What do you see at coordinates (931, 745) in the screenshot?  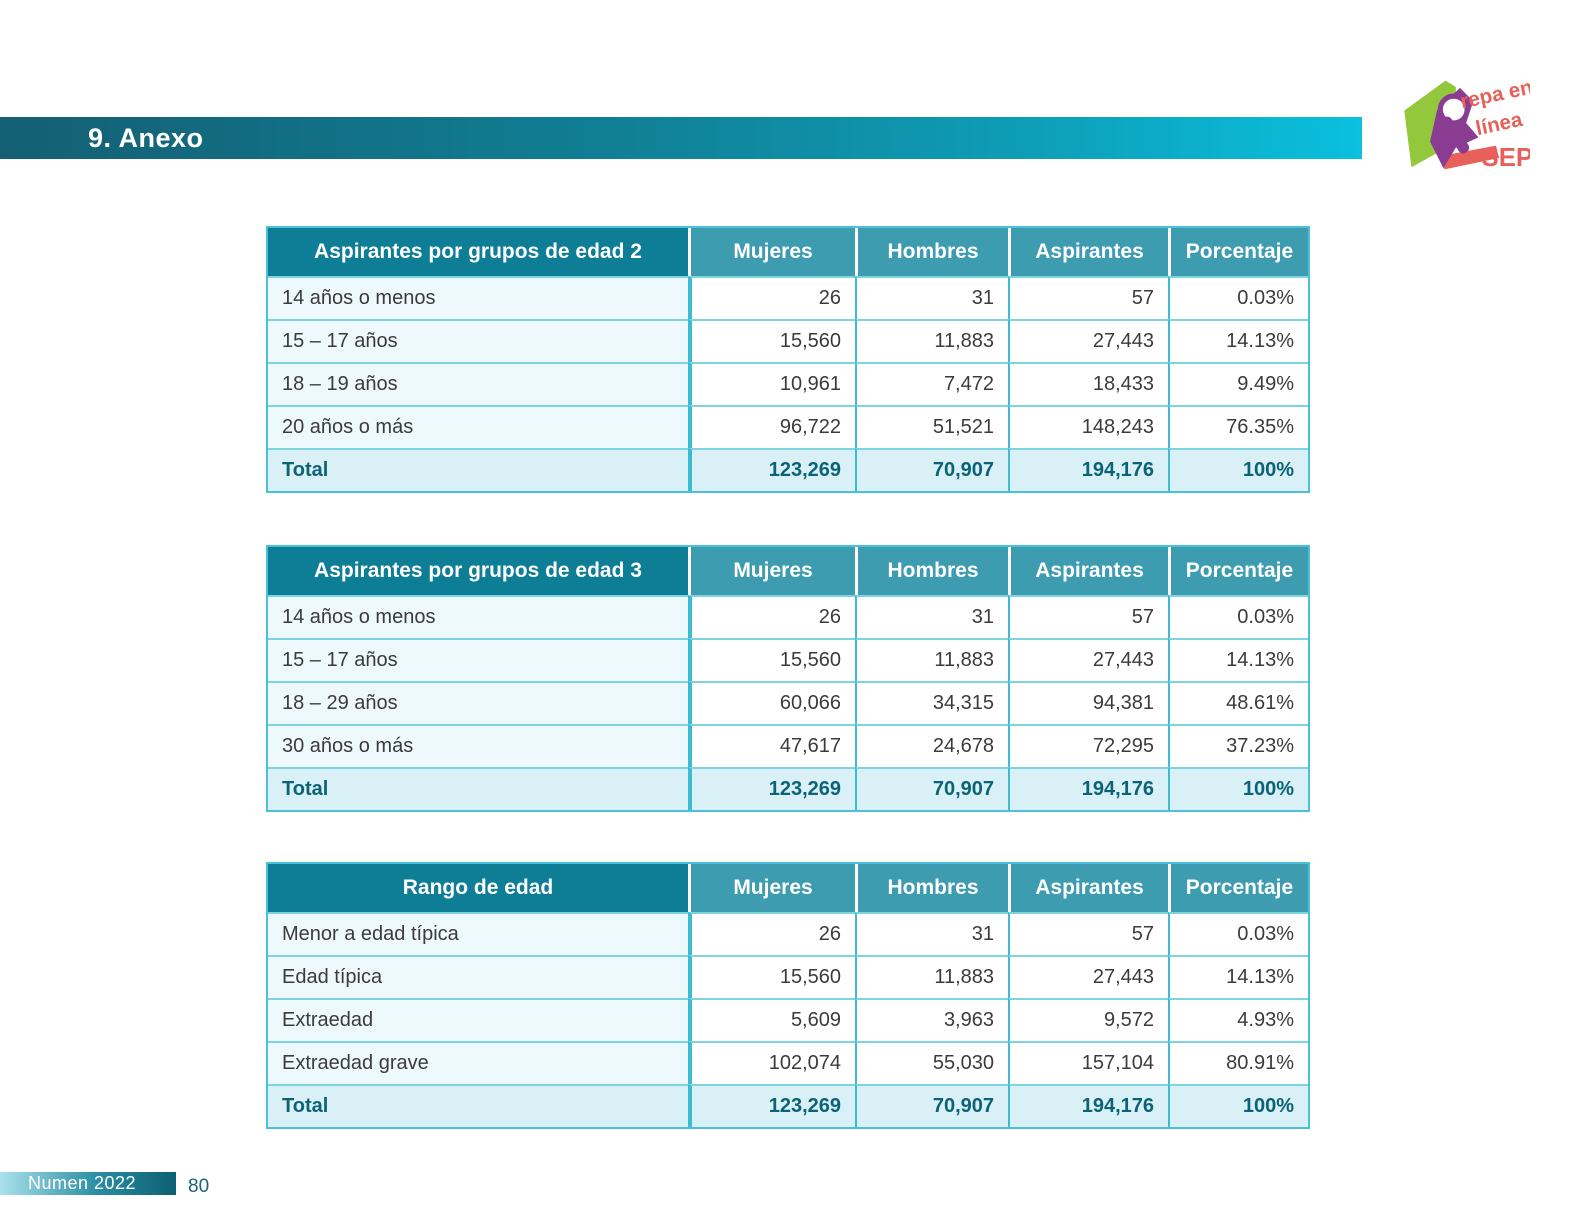 I see `value-cell: 24,678` at bounding box center [931, 745].